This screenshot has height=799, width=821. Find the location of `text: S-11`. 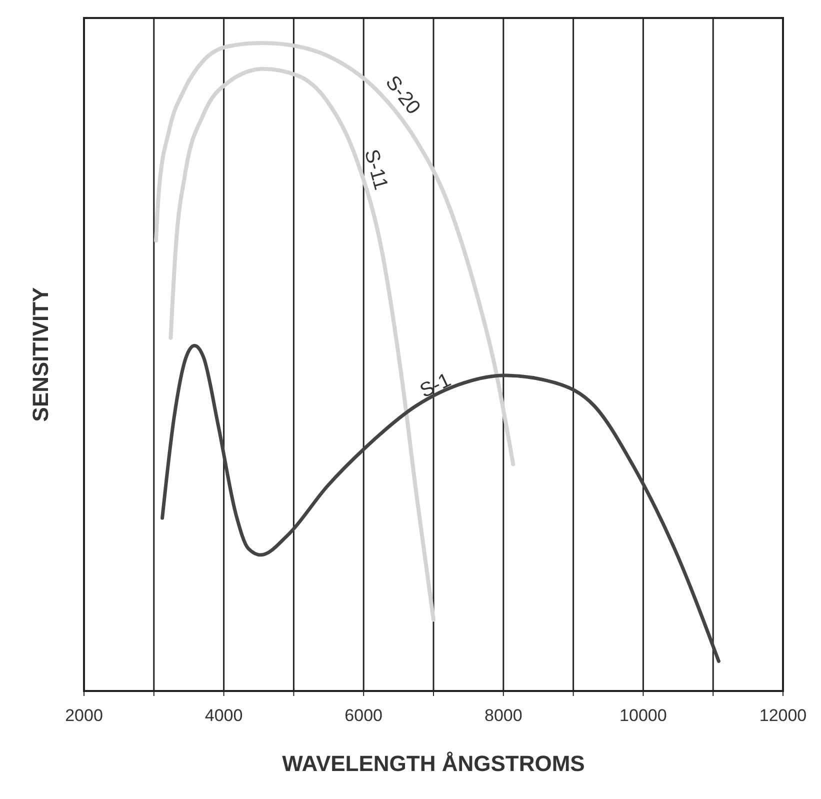

text: S-11 is located at coordinates (376, 169).